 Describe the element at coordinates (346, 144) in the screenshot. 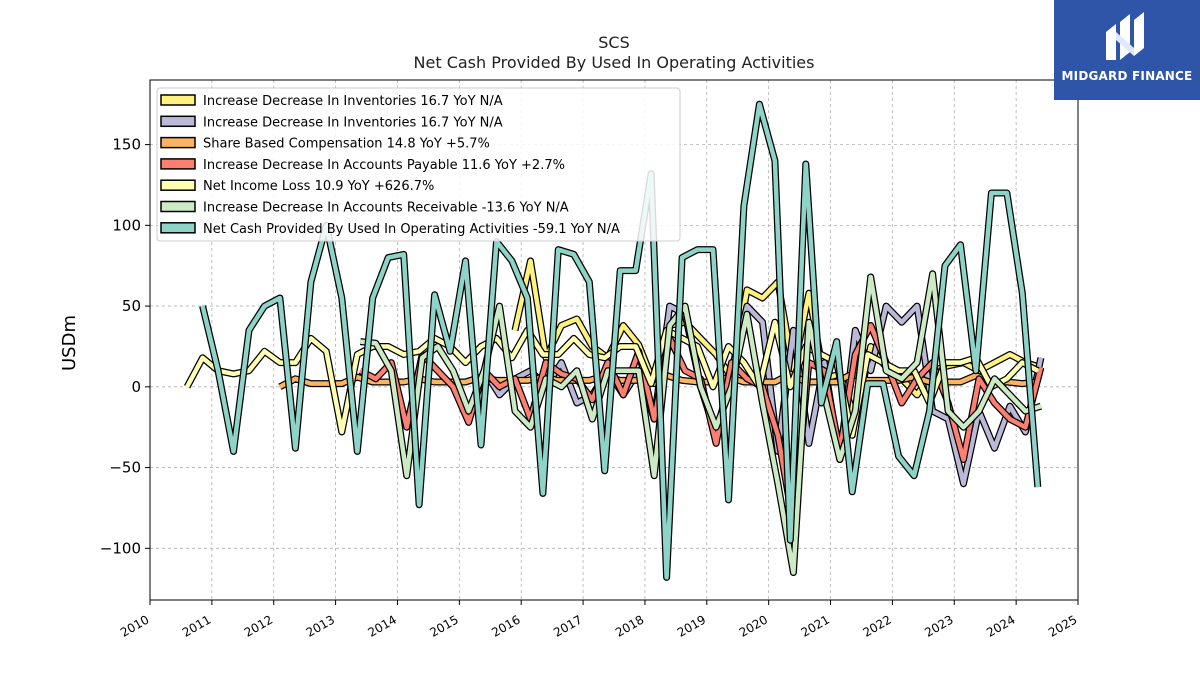

I see `legend-entry-2: Share Based Compensation 14.8 YoY +5.7%` at that location.